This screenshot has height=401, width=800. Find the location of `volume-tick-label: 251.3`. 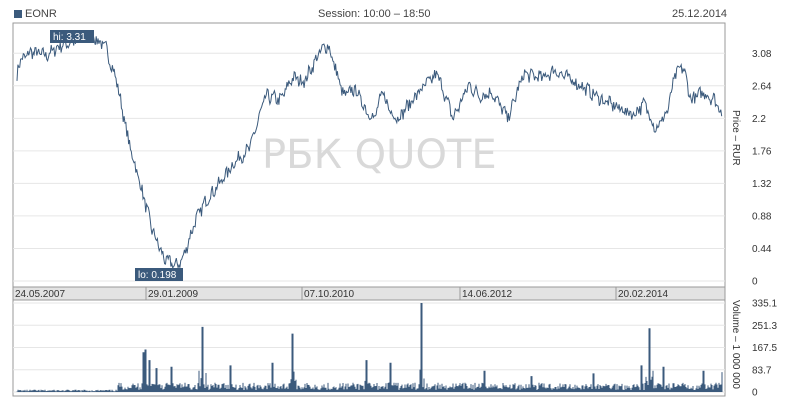

volume-tick-label: 251.3 is located at coordinates (764, 326).